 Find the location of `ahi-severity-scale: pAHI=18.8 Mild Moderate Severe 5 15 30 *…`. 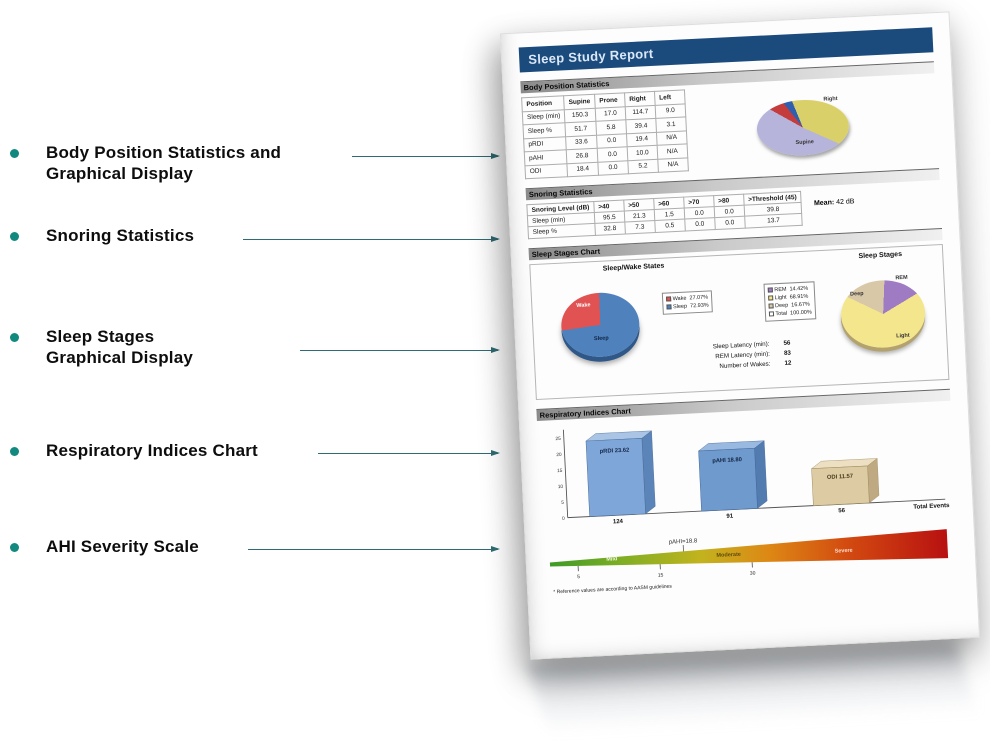

ahi-severity-scale: pAHI=18.8 Mild Moderate Severe 5 15 30 *… is located at coordinates (749, 561).